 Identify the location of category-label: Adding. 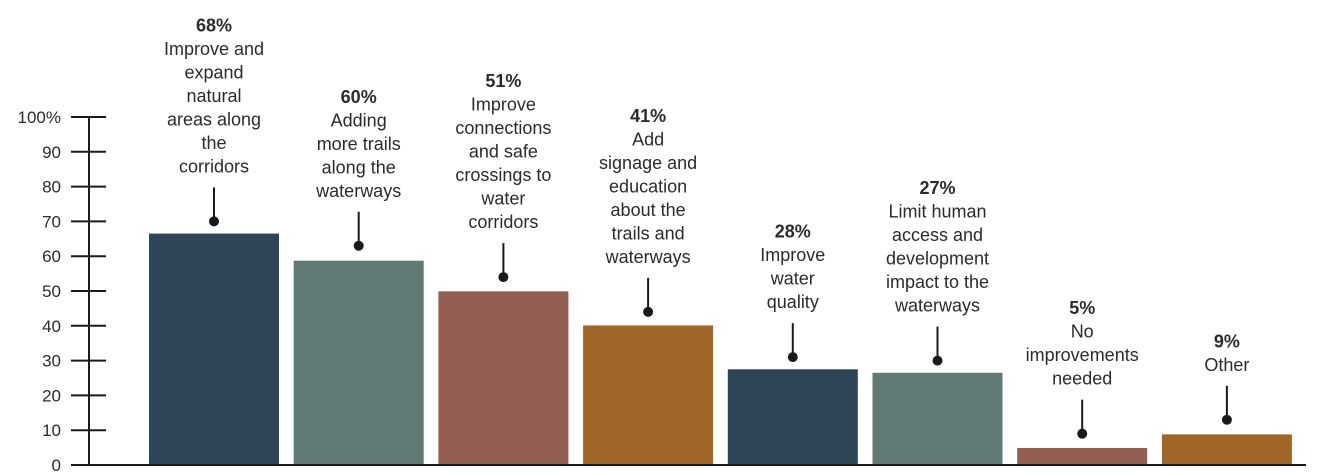
(359, 120).